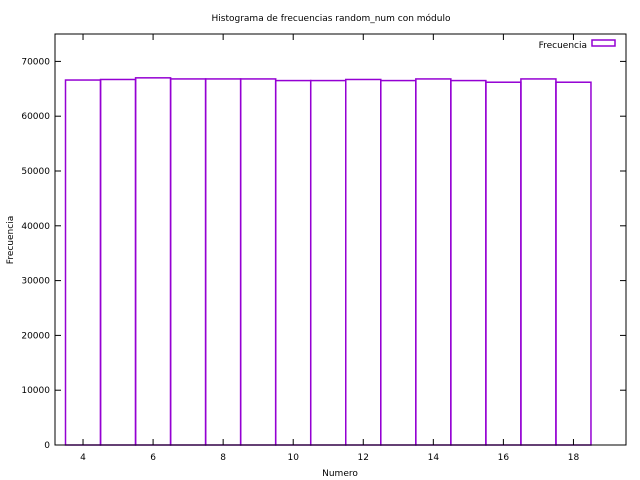  What do you see at coordinates (340, 474) in the screenshot?
I see `x-axis-label: Numero` at bounding box center [340, 474].